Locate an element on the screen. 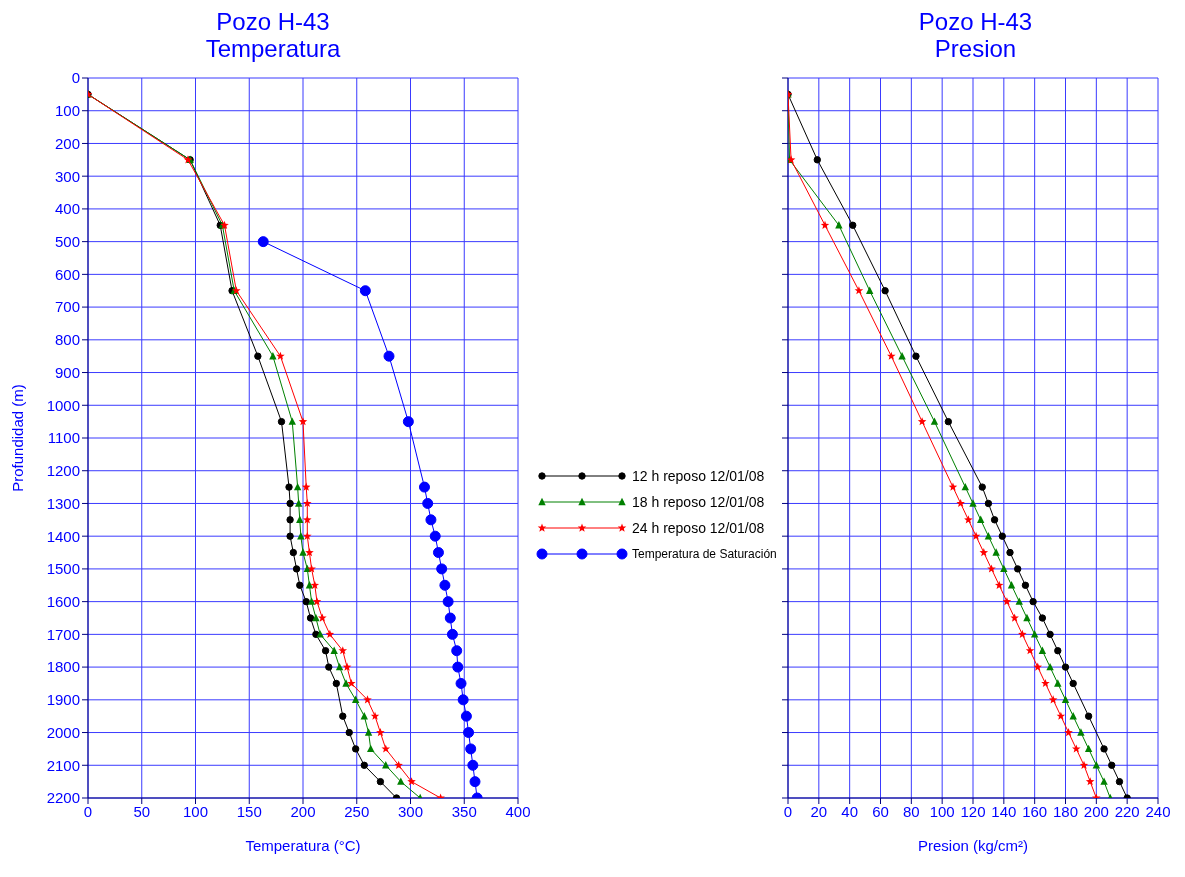 Image resolution: width=1185 pixels, height=877 pixels. y-tick-label: 1300 is located at coordinates (63, 503).